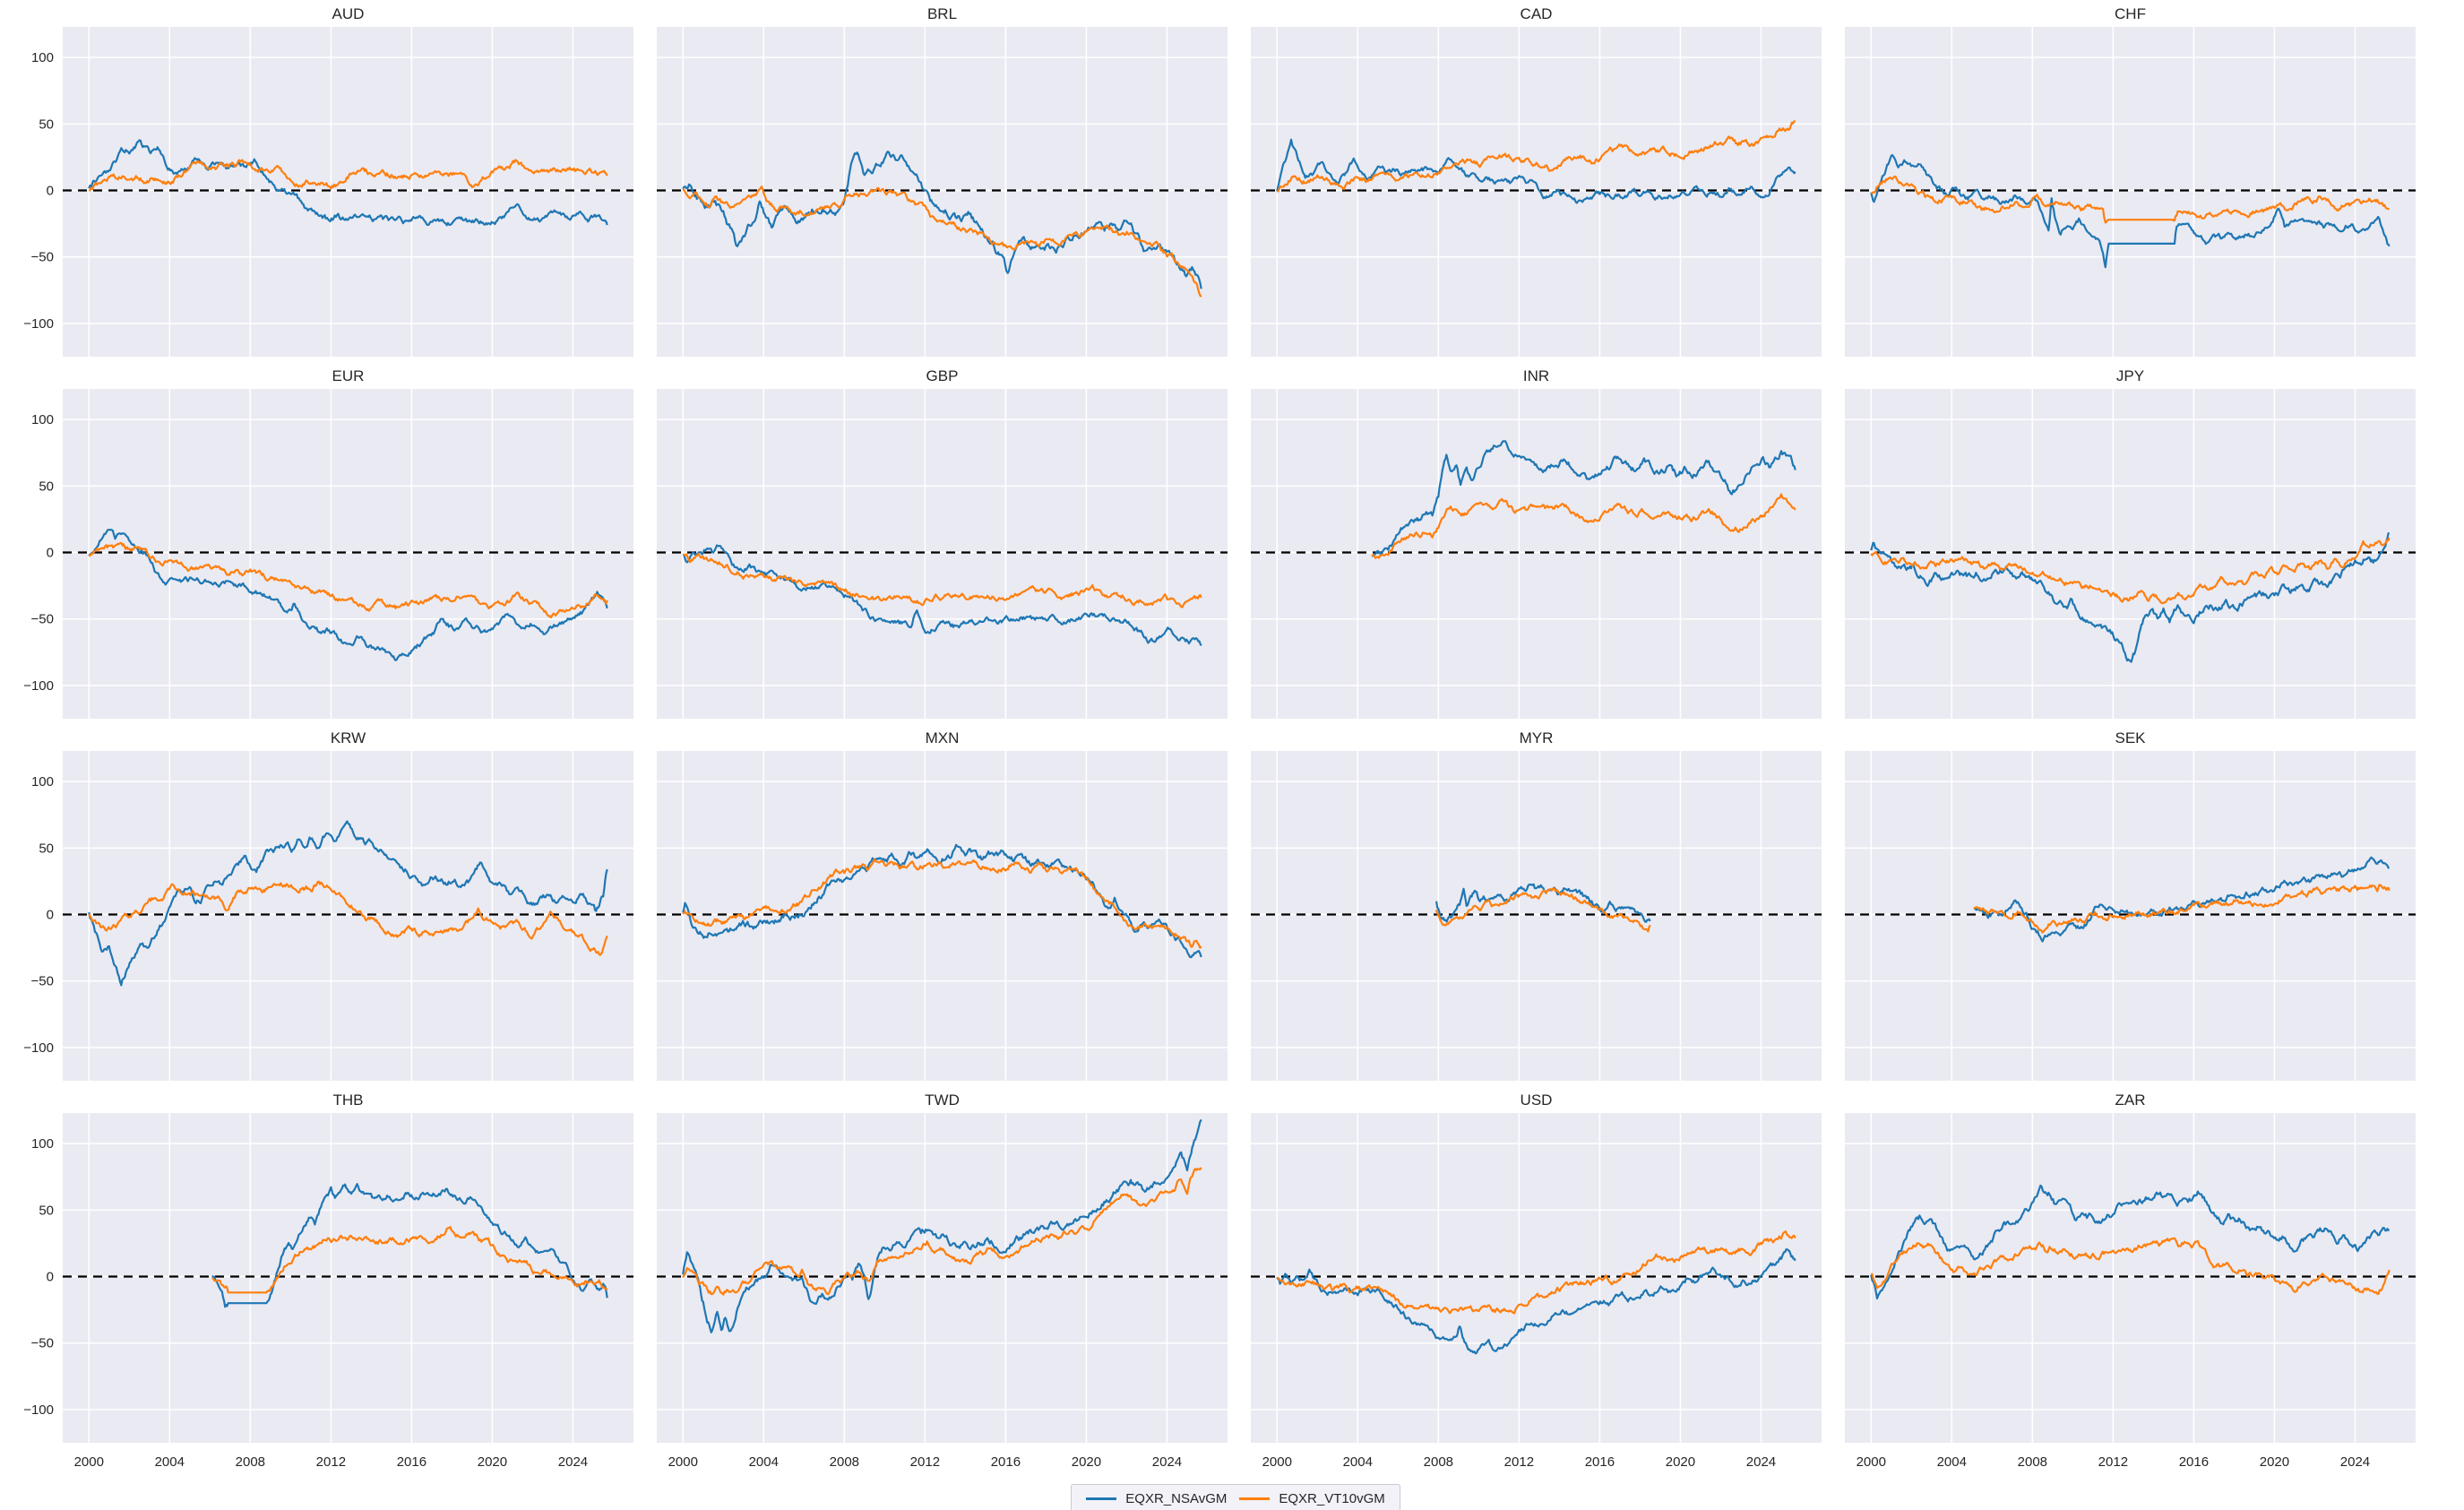  I want to click on subplot-eur: EUR 100 50 0 −50 −100, so click(320, 542).